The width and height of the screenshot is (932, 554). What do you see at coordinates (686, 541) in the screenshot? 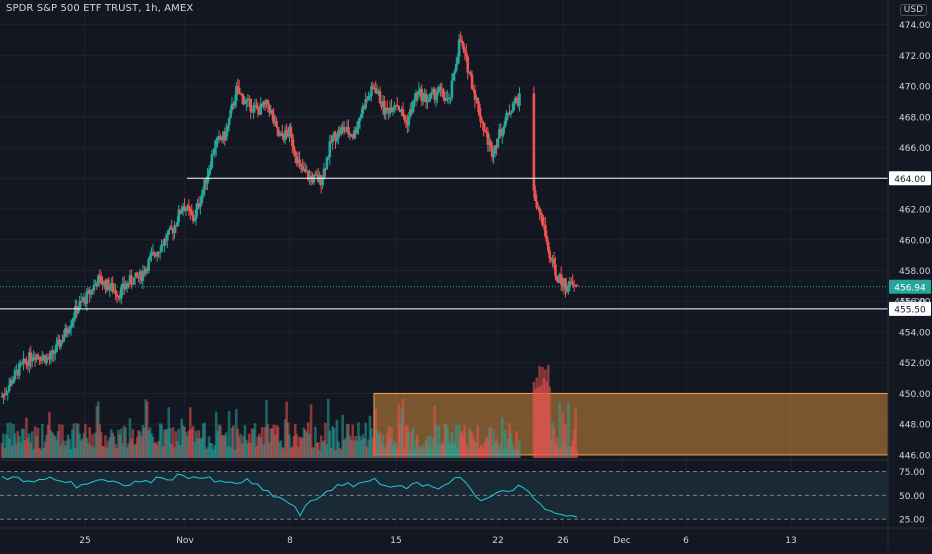
I see `time-tick-label: 6` at bounding box center [686, 541].